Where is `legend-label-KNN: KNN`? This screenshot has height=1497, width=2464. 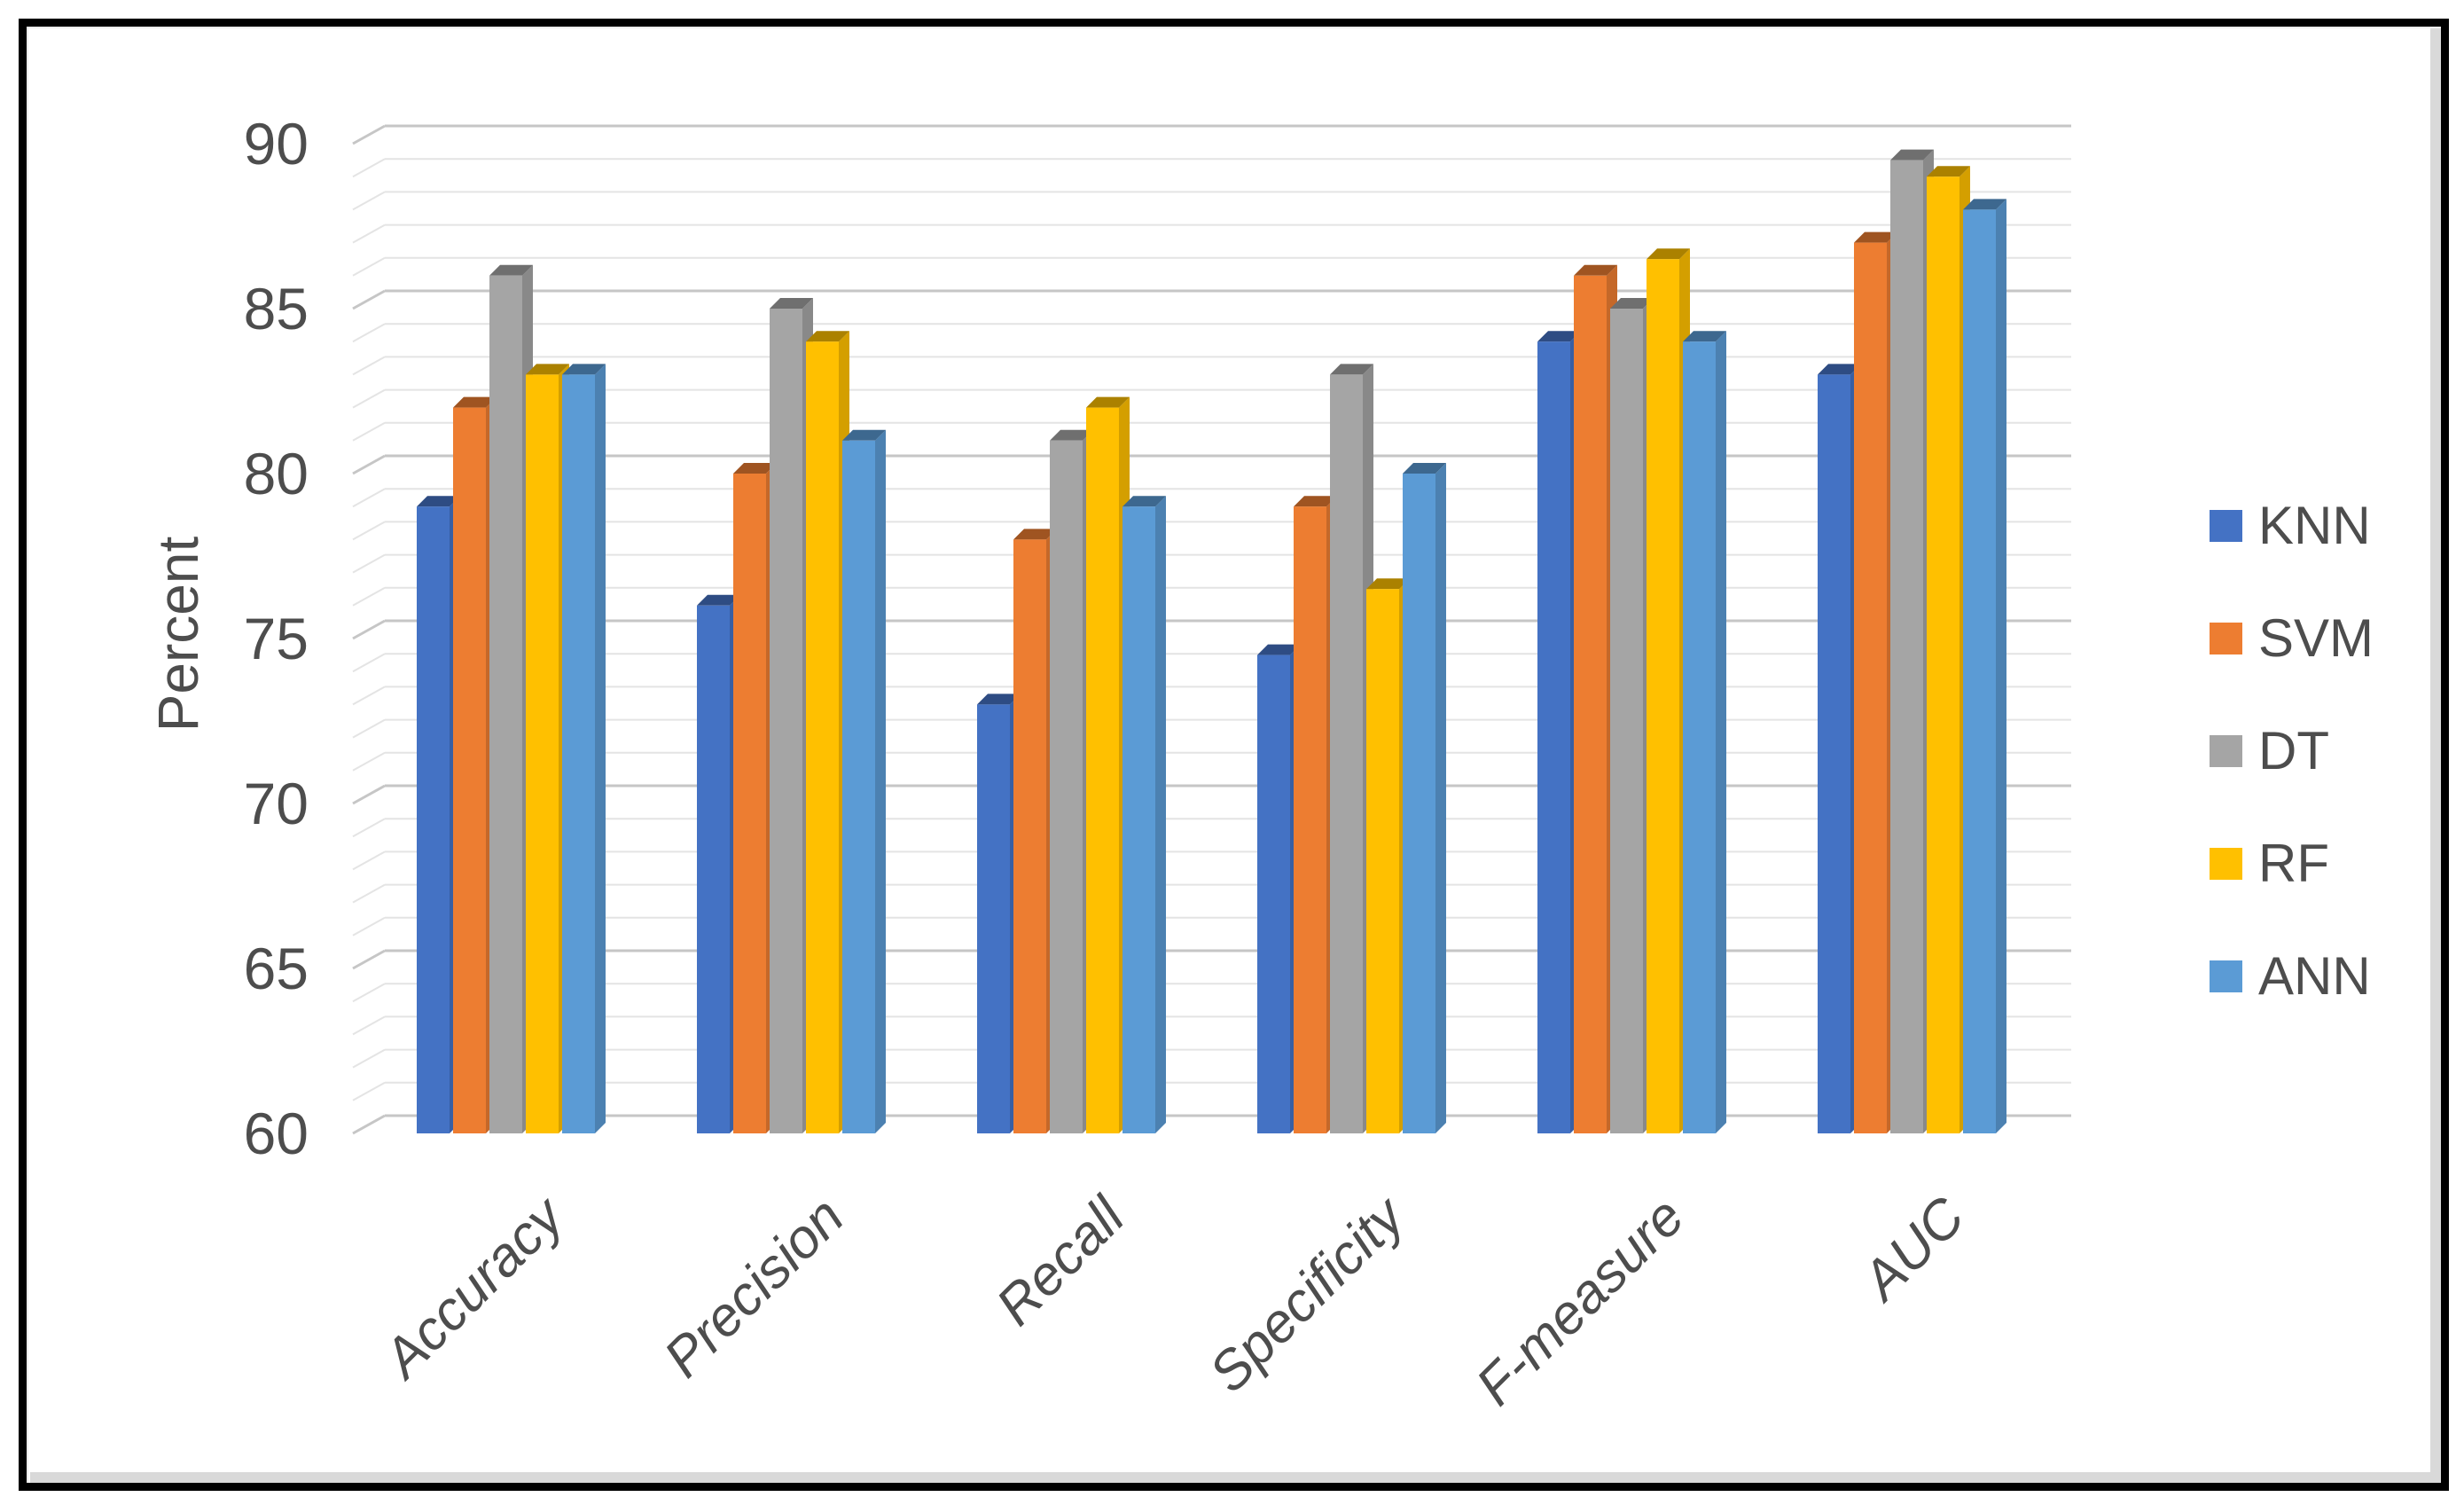
legend-label-KNN: KNN is located at coordinates (2315, 525).